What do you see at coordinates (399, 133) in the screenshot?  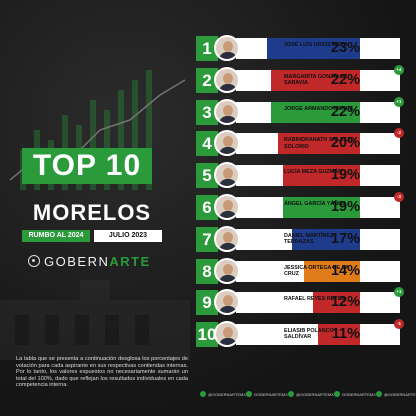 I see `rank-change-badge: -2` at bounding box center [399, 133].